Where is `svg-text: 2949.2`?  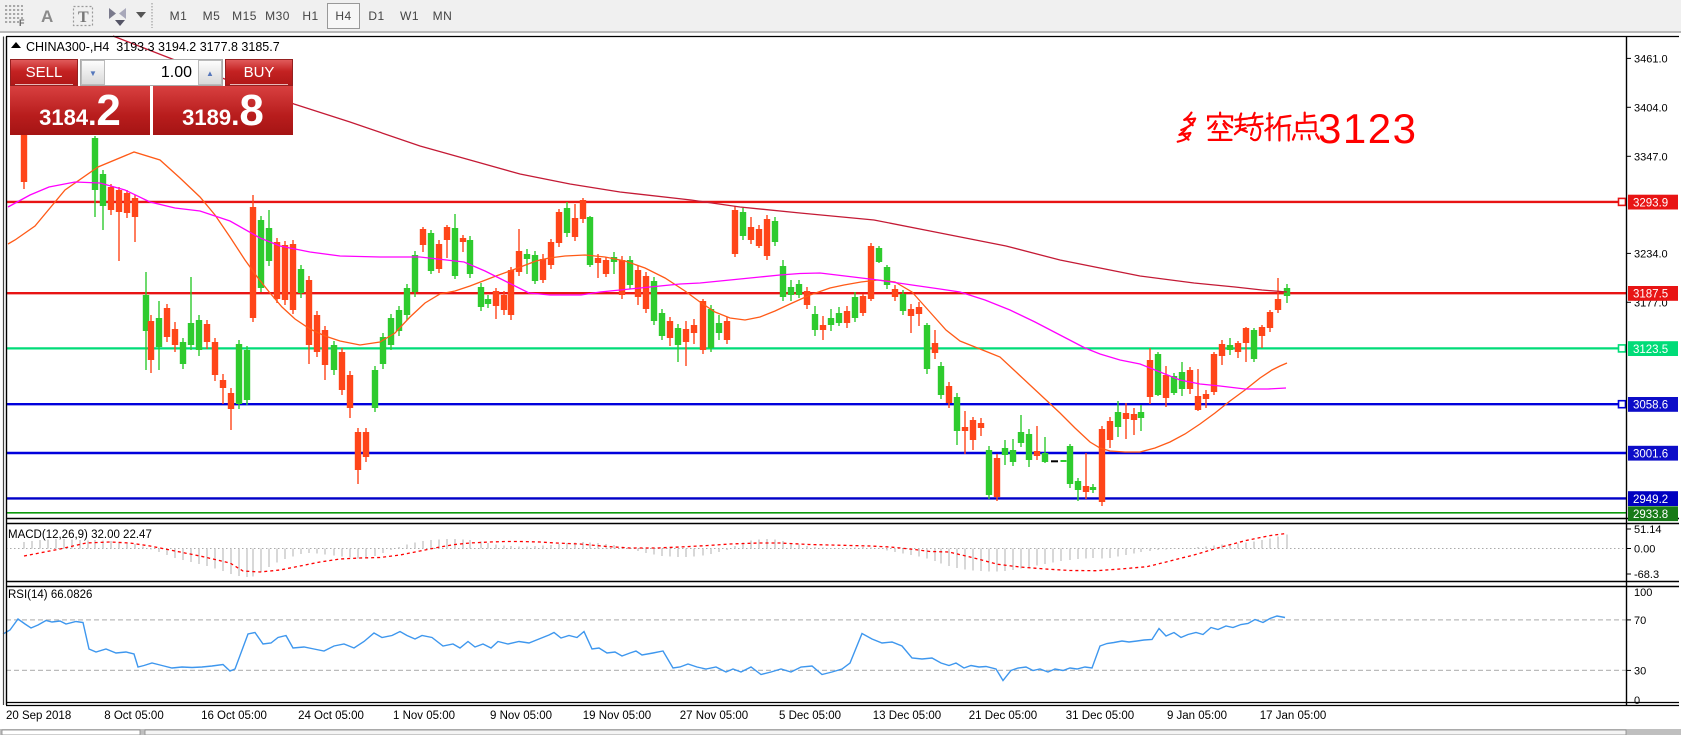 svg-text: 2949.2 is located at coordinates (1650, 500).